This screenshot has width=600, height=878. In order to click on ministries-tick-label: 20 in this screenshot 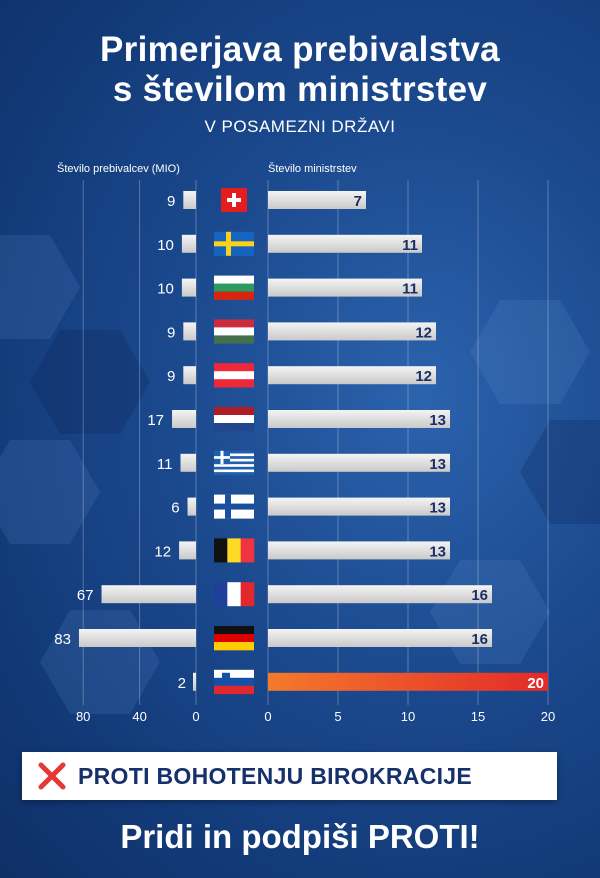, I will do `click(548, 716)`.